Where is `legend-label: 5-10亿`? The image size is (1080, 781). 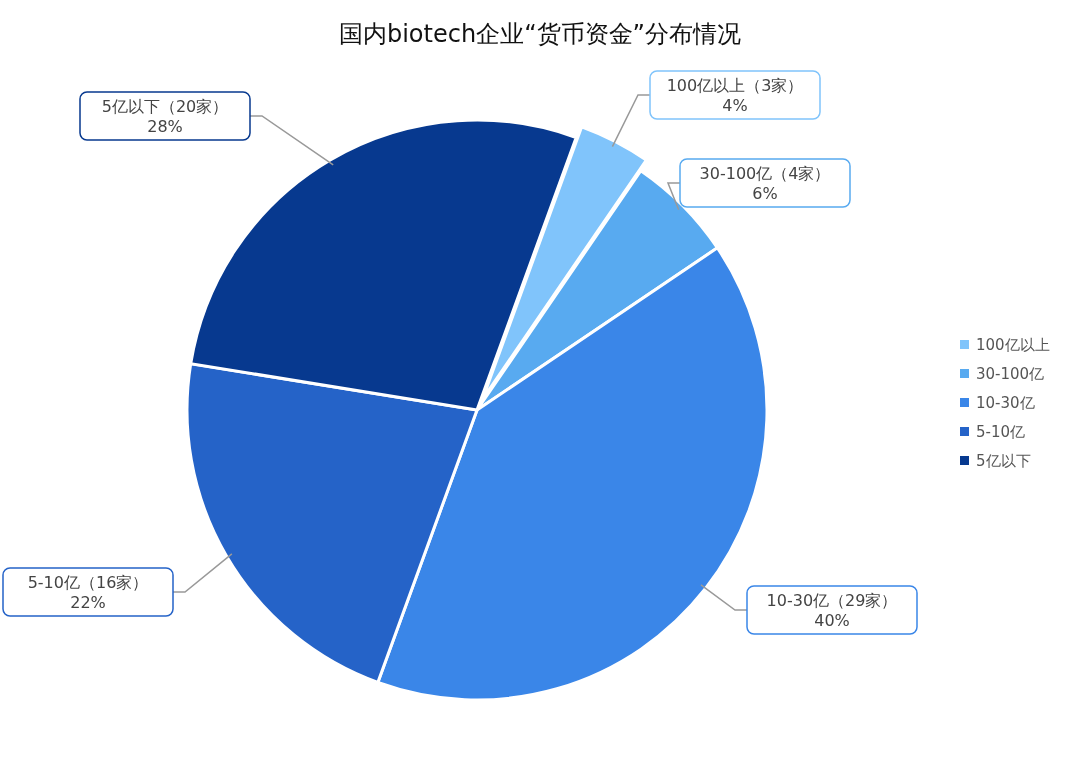
legend-label: 5-10亿 is located at coordinates (1001, 432).